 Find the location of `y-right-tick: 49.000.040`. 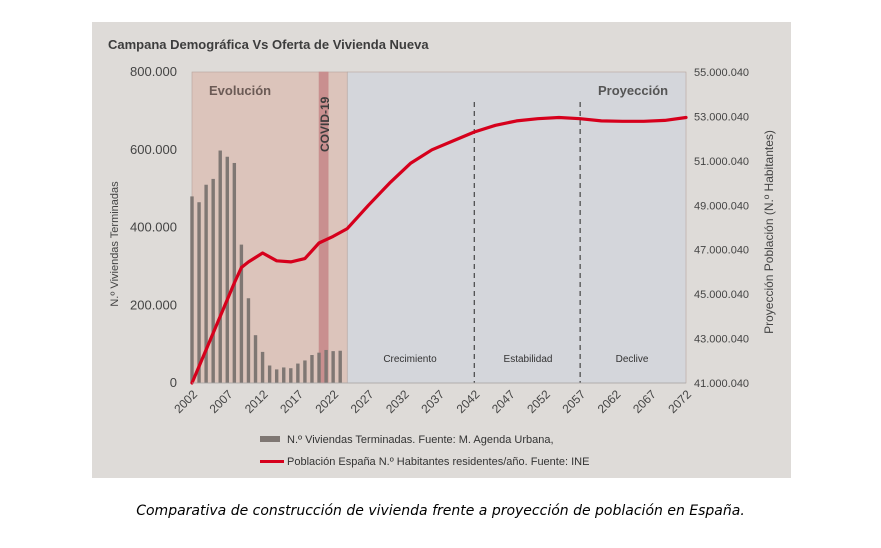

y-right-tick: 49.000.040 is located at coordinates (721, 206).